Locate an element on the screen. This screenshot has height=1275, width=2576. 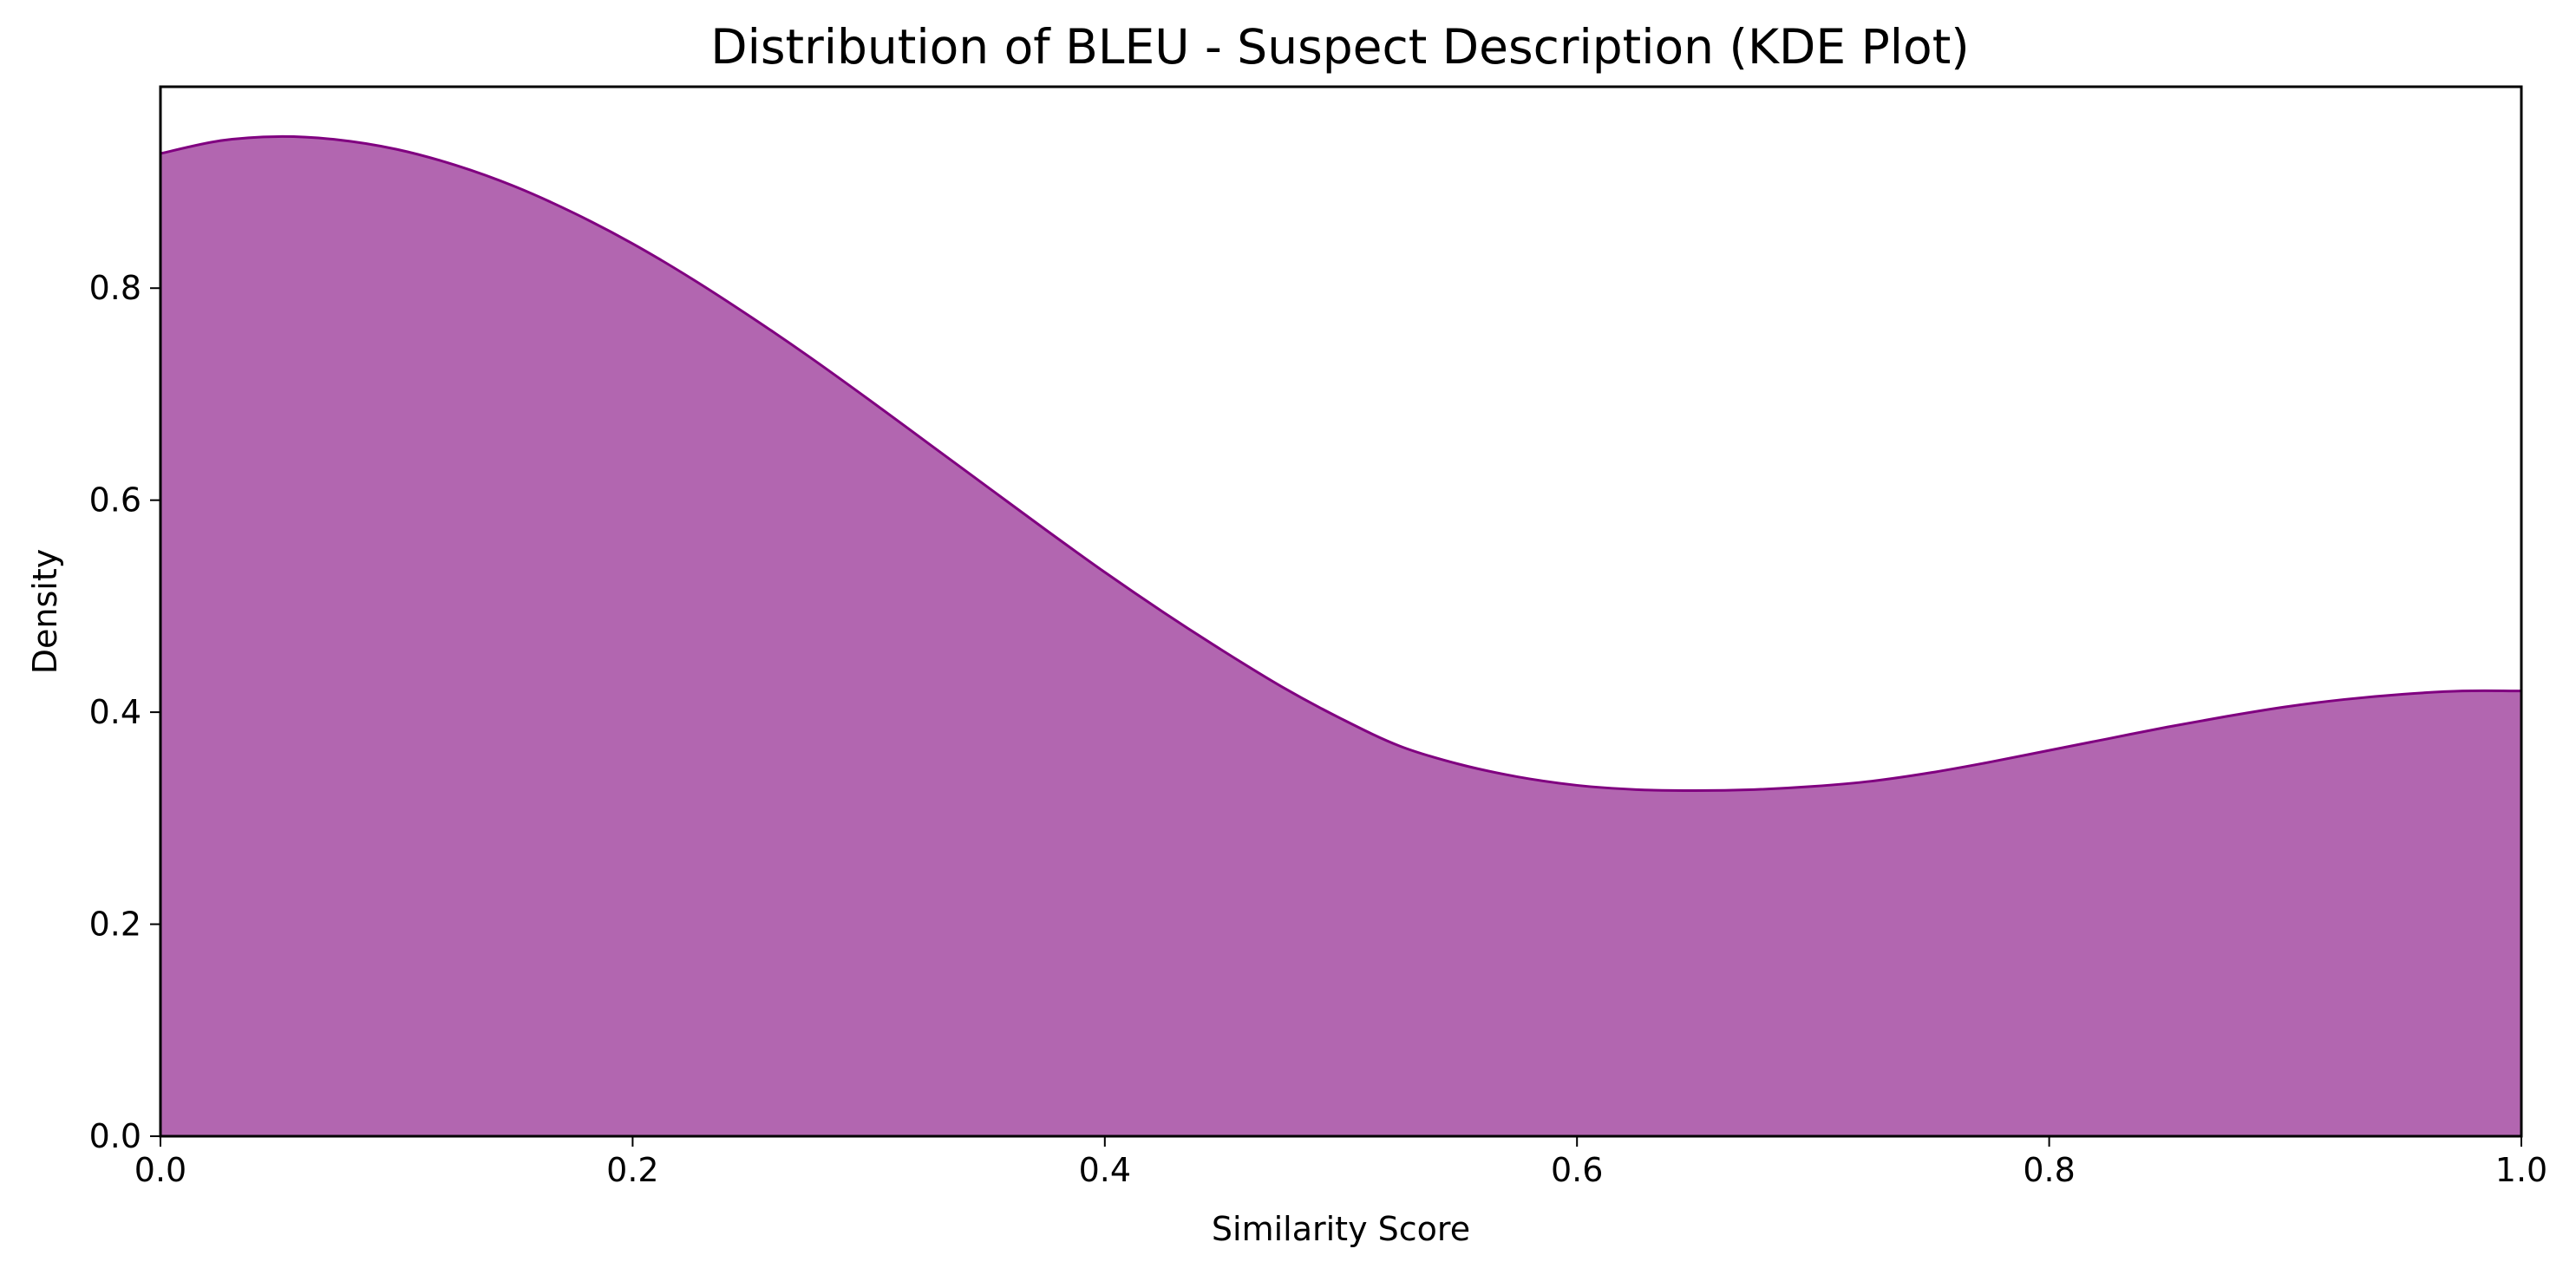
y-axis-ticks: 0.0 0.2 0.4 0.6 0.8 is located at coordinates (124, 712).